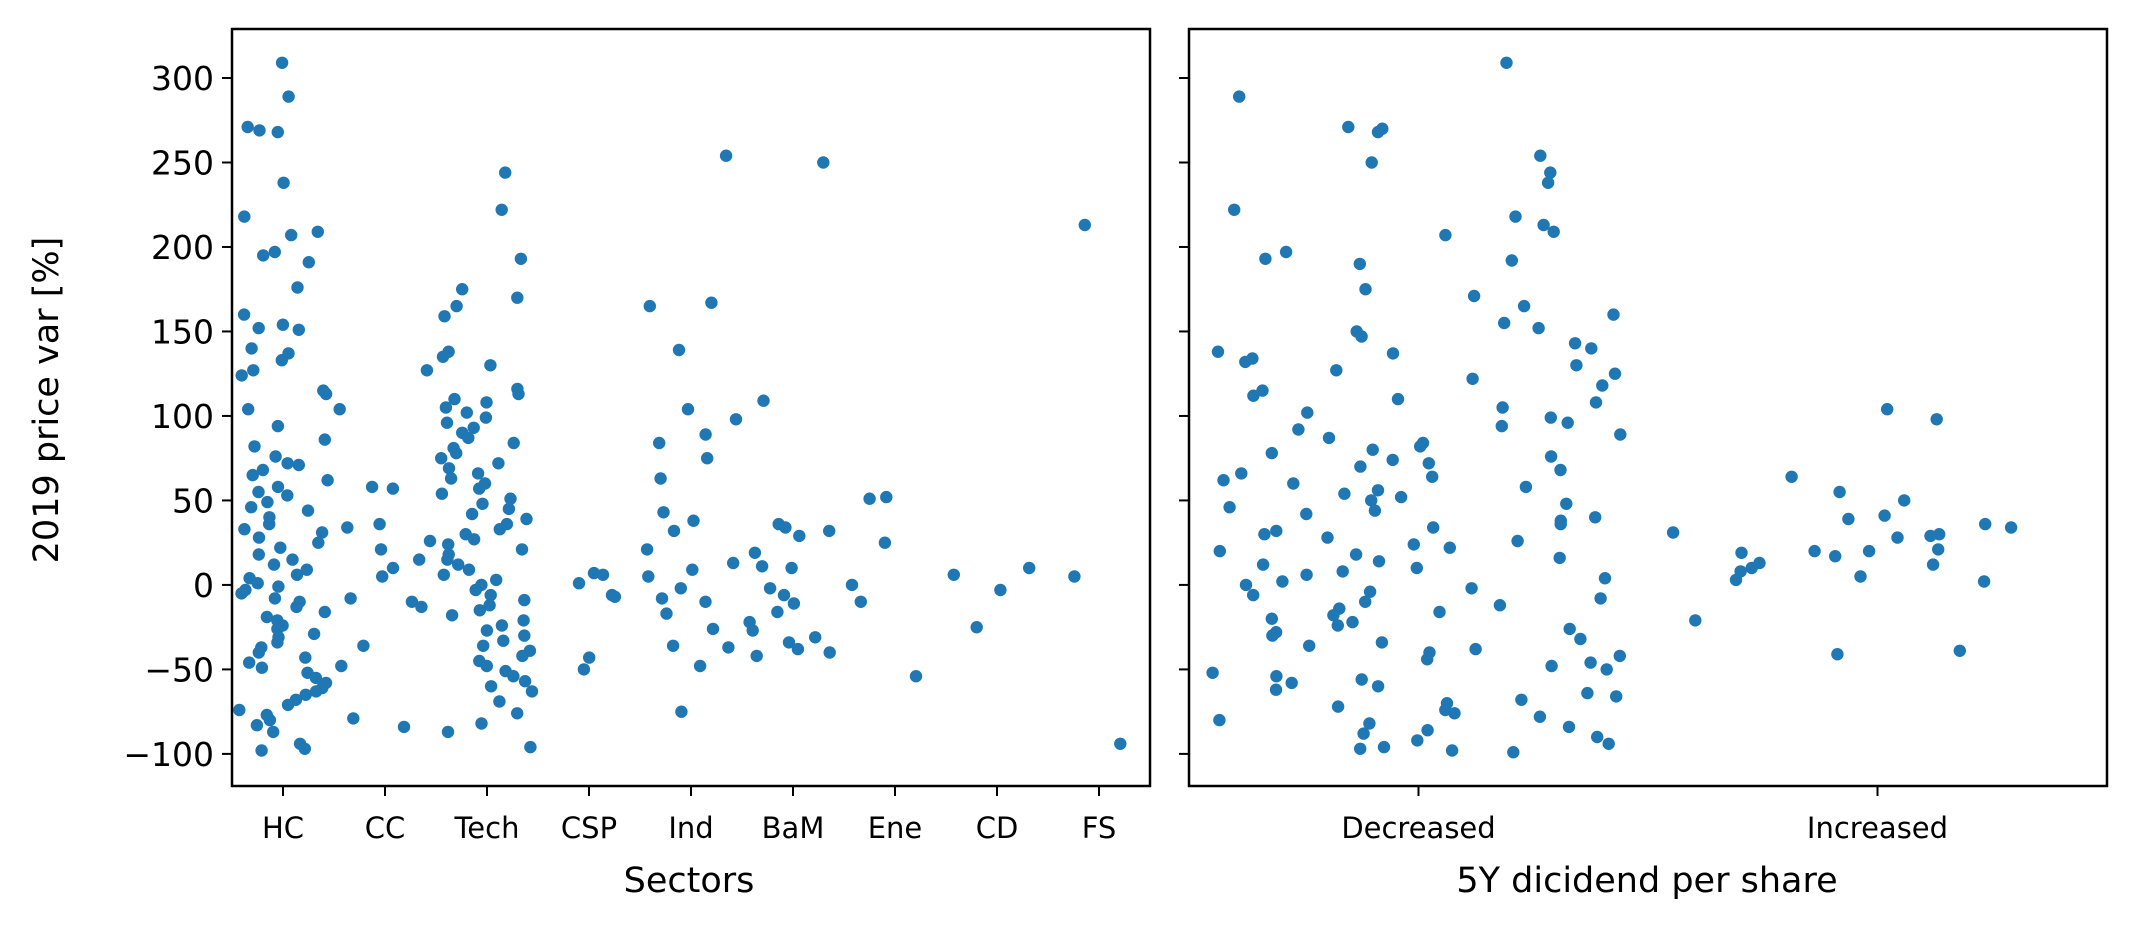  Describe the element at coordinates (1418, 828) in the screenshot. I see `x-tick-label-decreased: Decreased` at that location.